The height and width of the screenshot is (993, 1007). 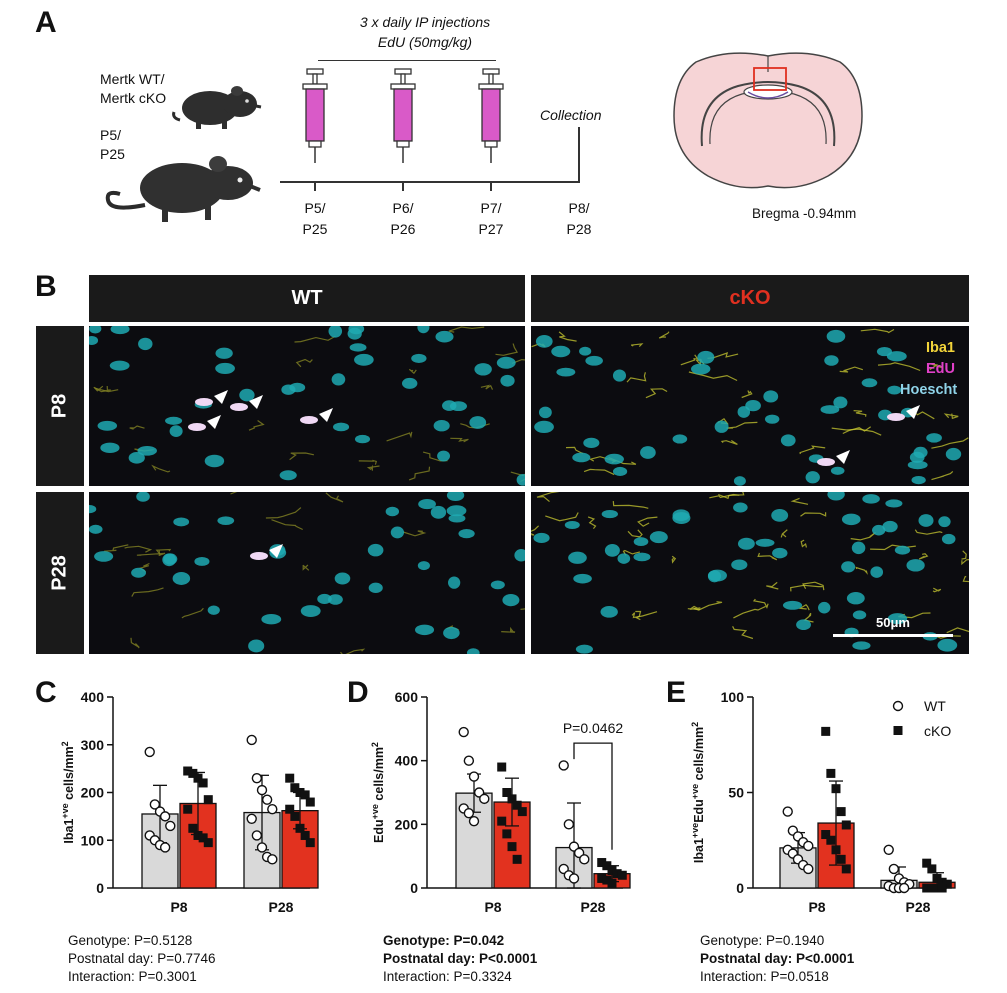 I want to click on chart-e-iba1-edu: 0 50 100 Iba1+veEdu+ve cells/mm2 P8 P28 WT cKO, so click(x=823, y=802).